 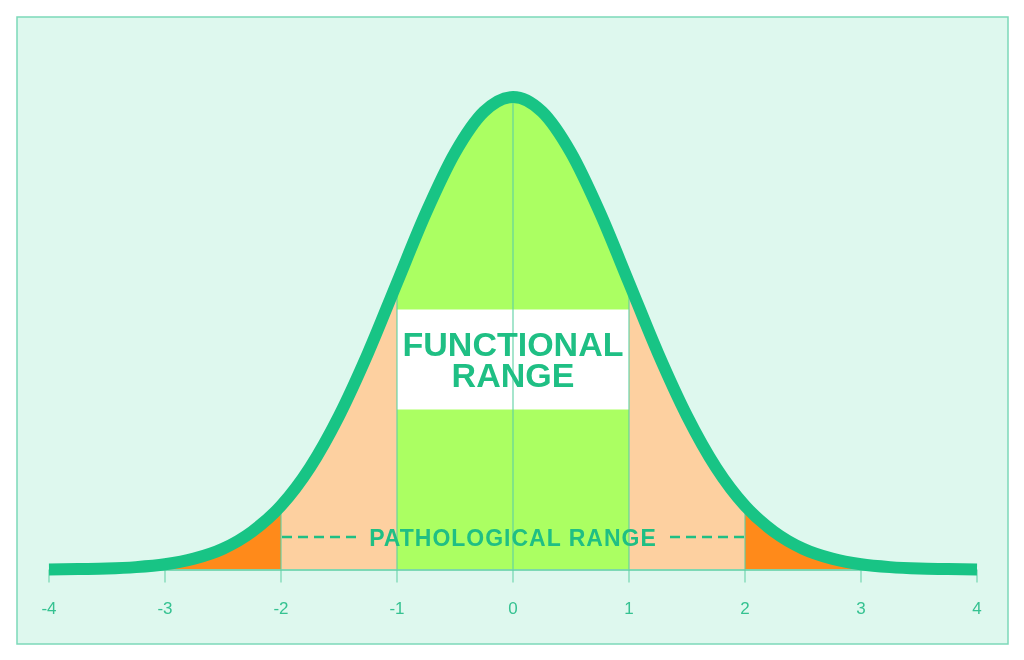 What do you see at coordinates (513, 359) in the screenshot?
I see `band-label: FUNCTIONAL RANGE` at bounding box center [513, 359].